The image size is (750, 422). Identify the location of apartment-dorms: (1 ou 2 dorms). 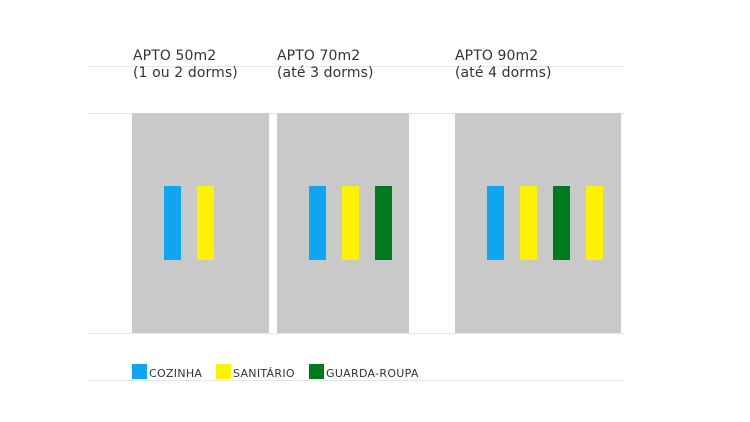
(185, 73).